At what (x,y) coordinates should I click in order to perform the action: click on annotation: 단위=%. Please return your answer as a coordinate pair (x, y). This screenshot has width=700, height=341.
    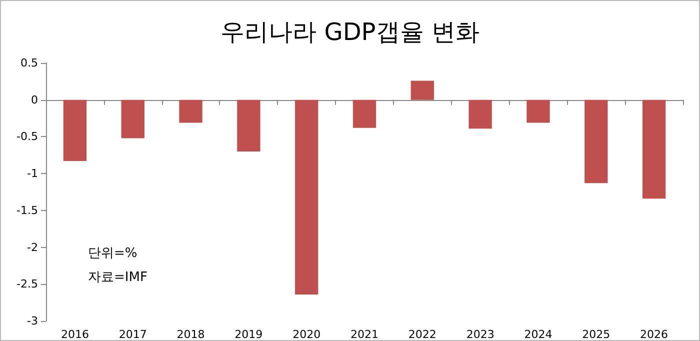
    Looking at the image, I should click on (113, 253).